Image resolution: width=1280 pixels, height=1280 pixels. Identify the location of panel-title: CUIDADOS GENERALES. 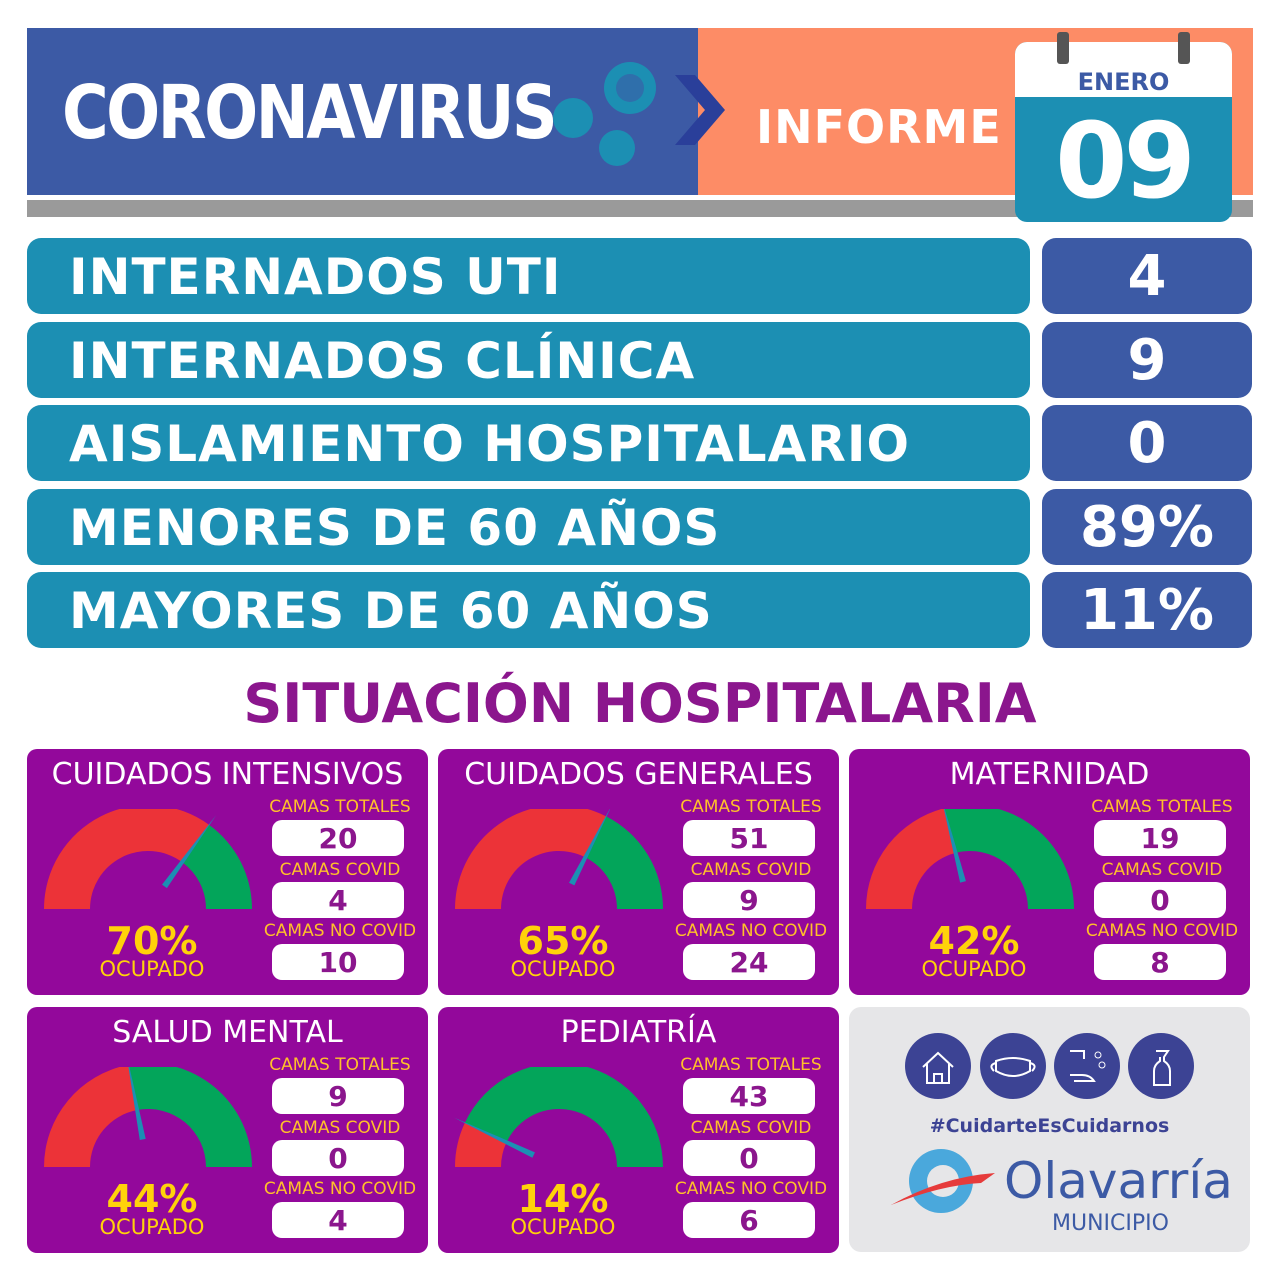
(638, 774).